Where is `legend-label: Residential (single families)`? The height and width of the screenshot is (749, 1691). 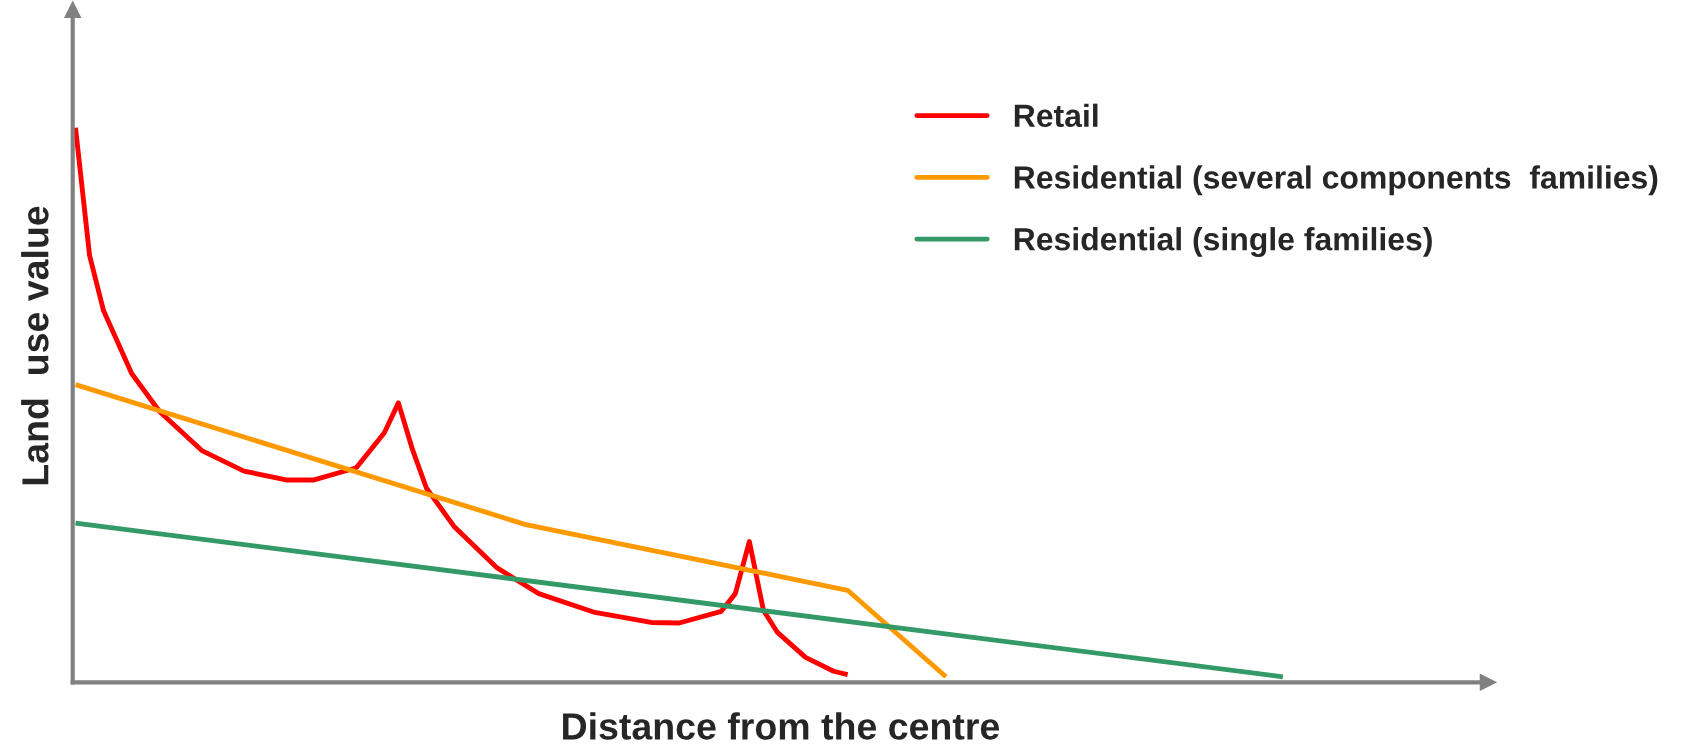
legend-label: Residential (single families) is located at coordinates (1223, 242).